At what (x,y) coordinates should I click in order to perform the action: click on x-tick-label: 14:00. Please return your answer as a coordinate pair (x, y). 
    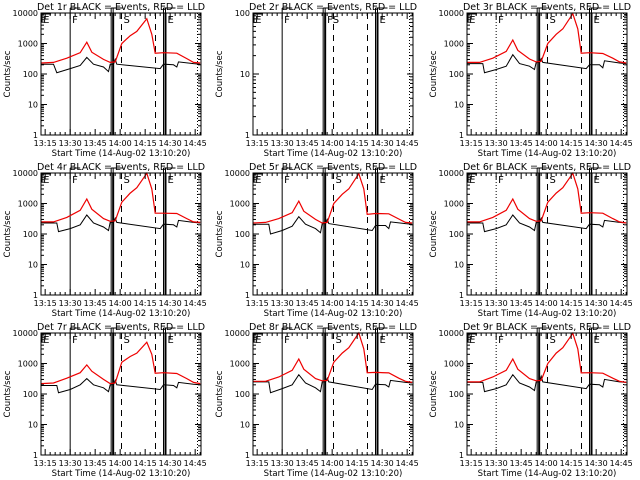
    Looking at the image, I should click on (332, 303).